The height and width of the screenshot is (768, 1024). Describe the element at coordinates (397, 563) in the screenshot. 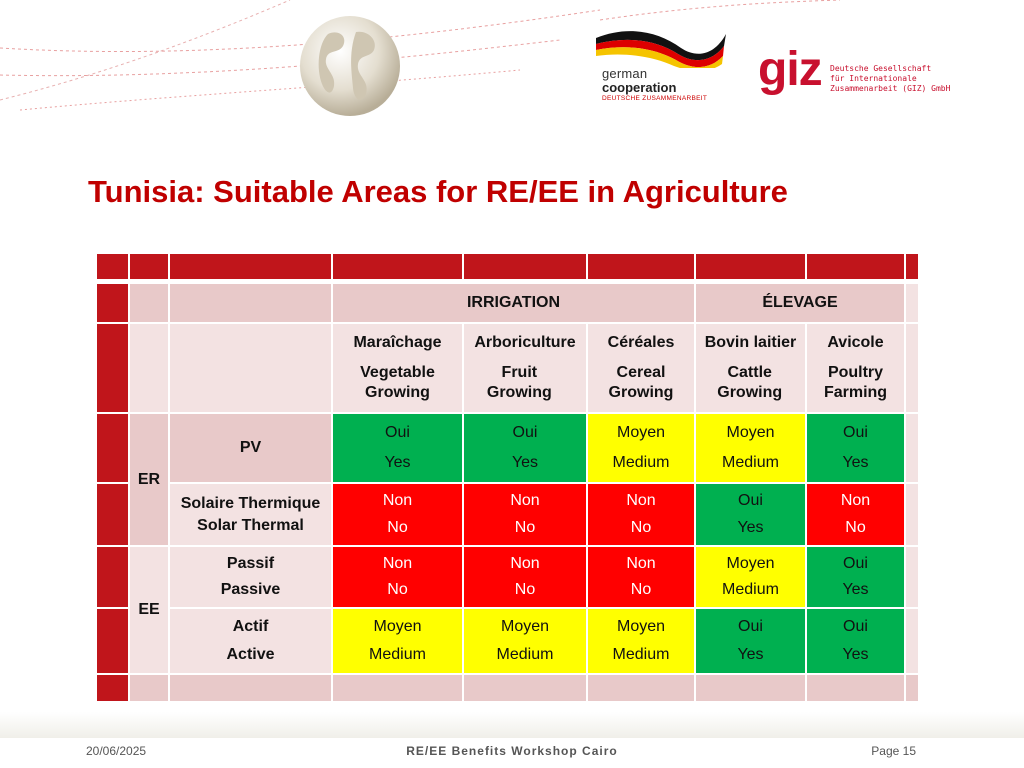

I see `suitability-fr: Non` at that location.